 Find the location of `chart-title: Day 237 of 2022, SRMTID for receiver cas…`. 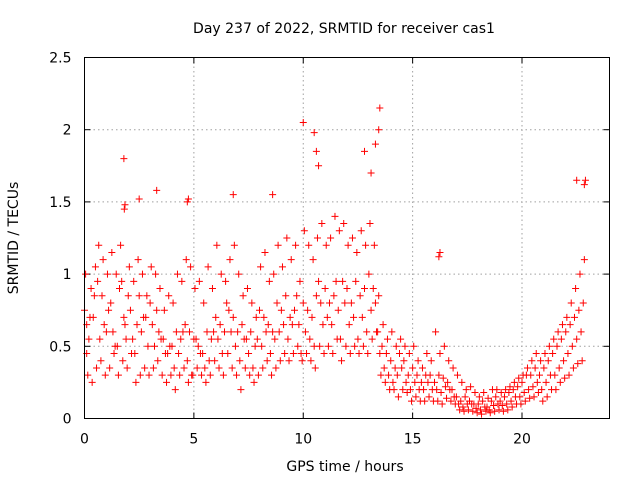

chart-title: Day 237 of 2022, SRMTID for receiver cas… is located at coordinates (344, 29).